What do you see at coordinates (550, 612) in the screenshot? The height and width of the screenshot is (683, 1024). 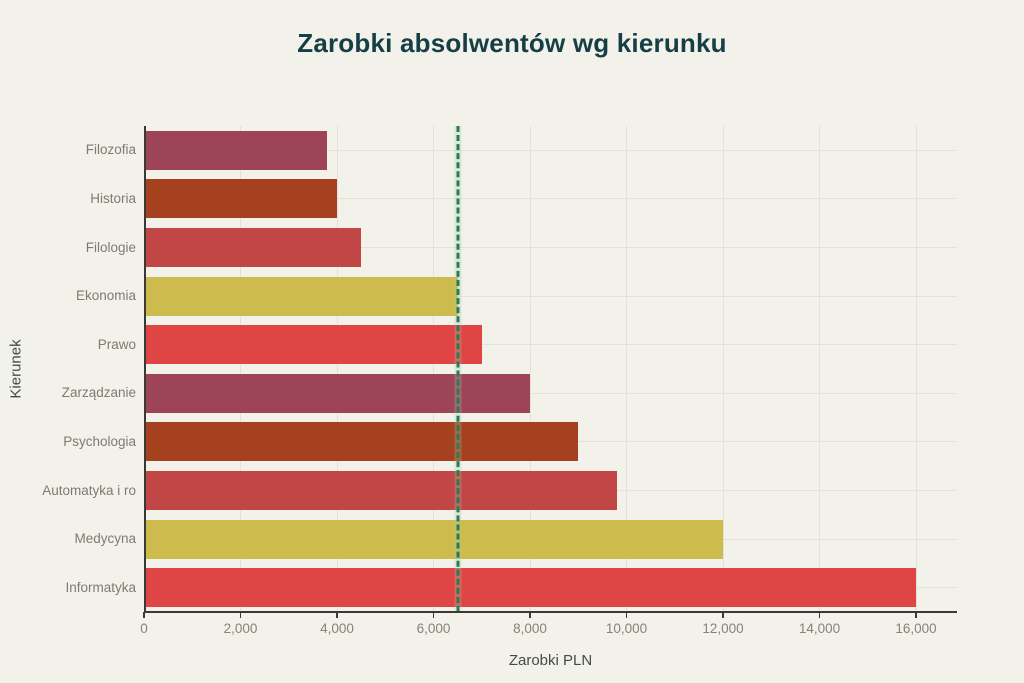 I see `x-axis-spine` at bounding box center [550, 612].